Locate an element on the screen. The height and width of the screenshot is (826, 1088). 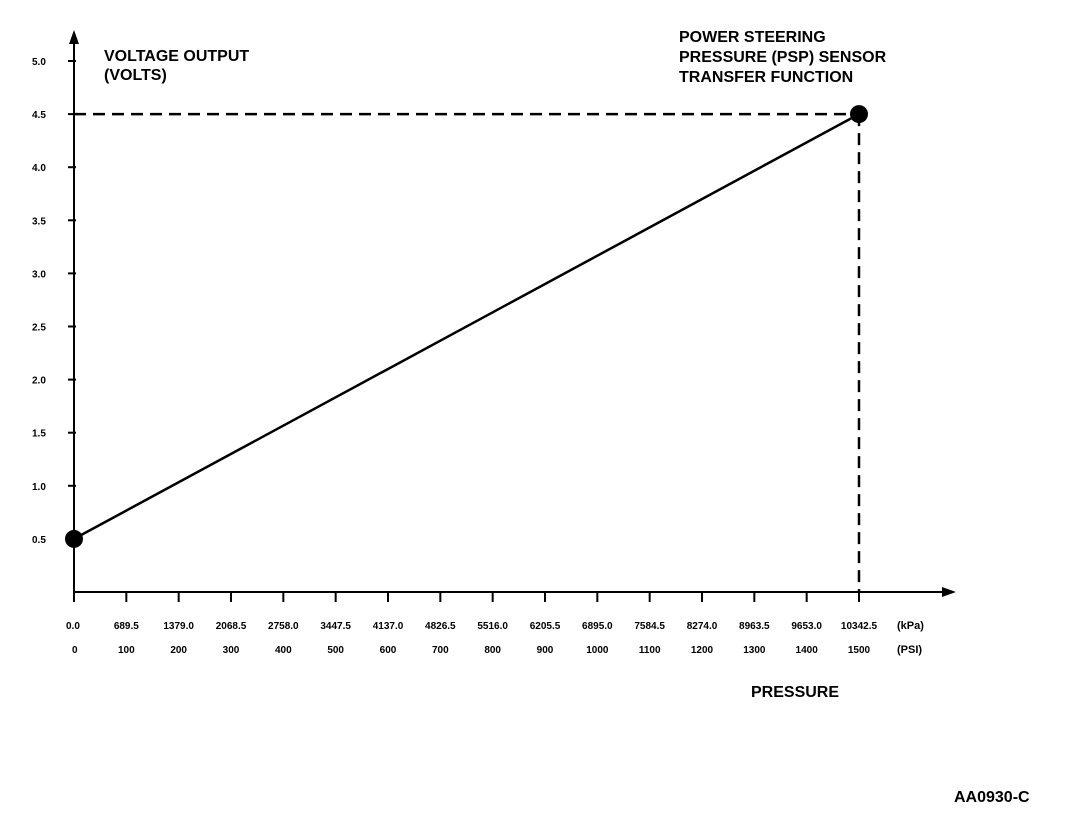
y-axis-arrowhead is located at coordinates (74, 37).